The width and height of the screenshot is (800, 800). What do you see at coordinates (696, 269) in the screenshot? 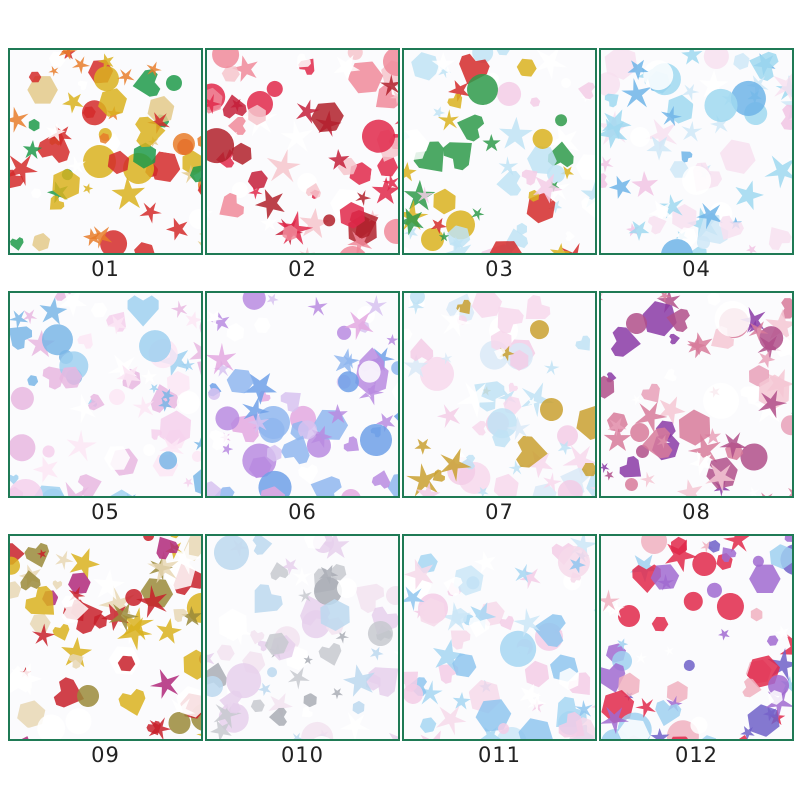
I see `variant-label: 04` at bounding box center [696, 269].